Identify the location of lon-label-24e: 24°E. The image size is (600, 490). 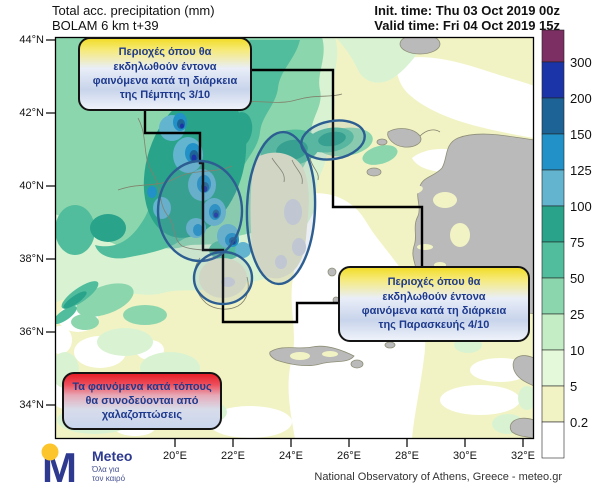
(291, 456).